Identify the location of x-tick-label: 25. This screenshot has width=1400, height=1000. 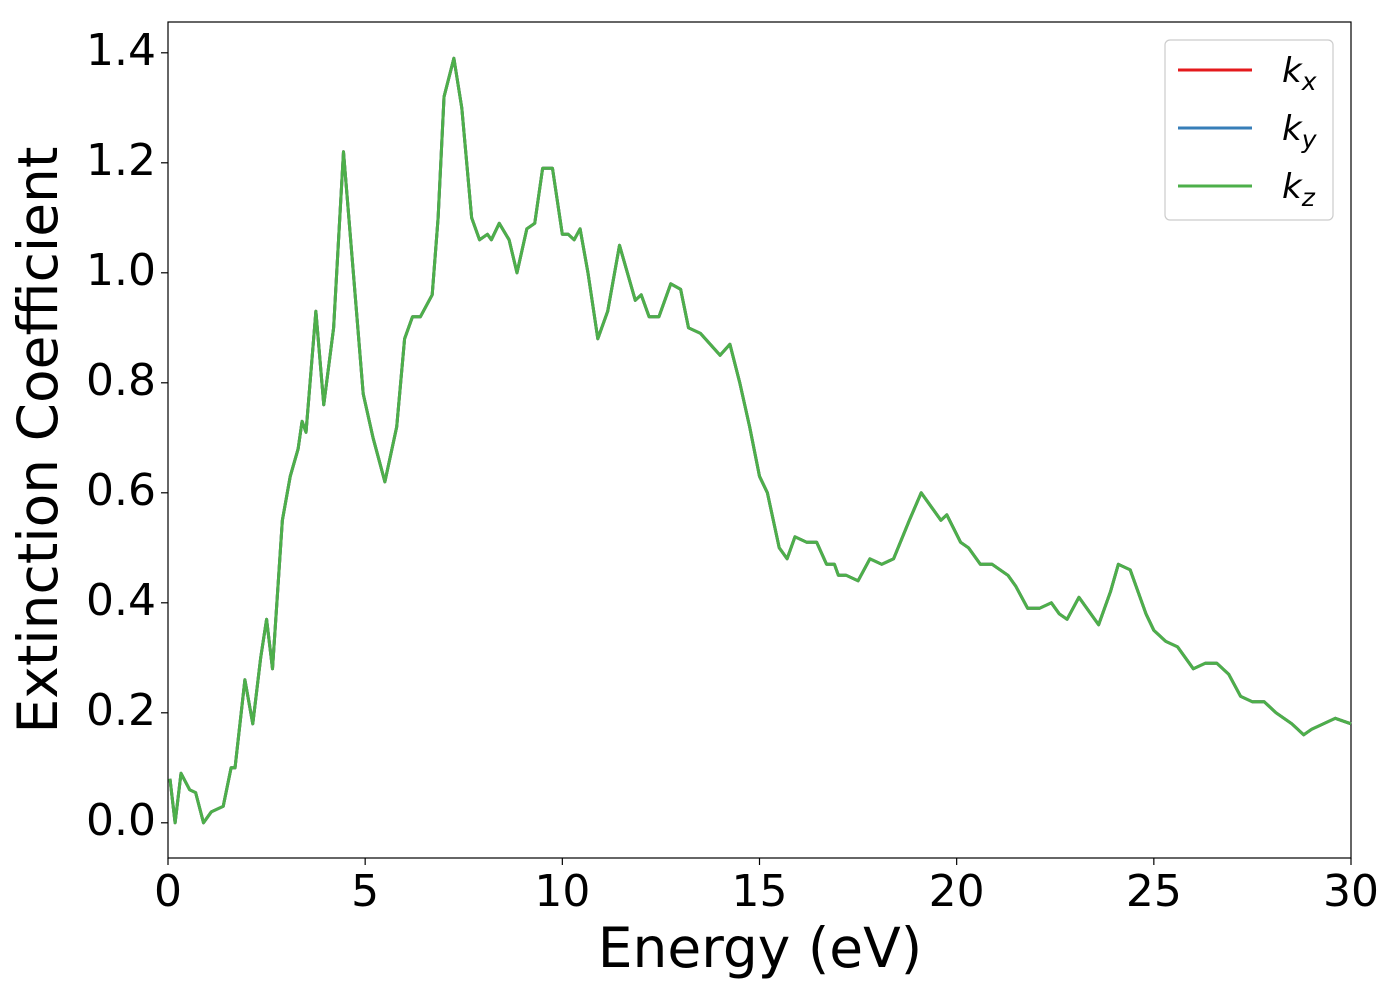
(1154, 891).